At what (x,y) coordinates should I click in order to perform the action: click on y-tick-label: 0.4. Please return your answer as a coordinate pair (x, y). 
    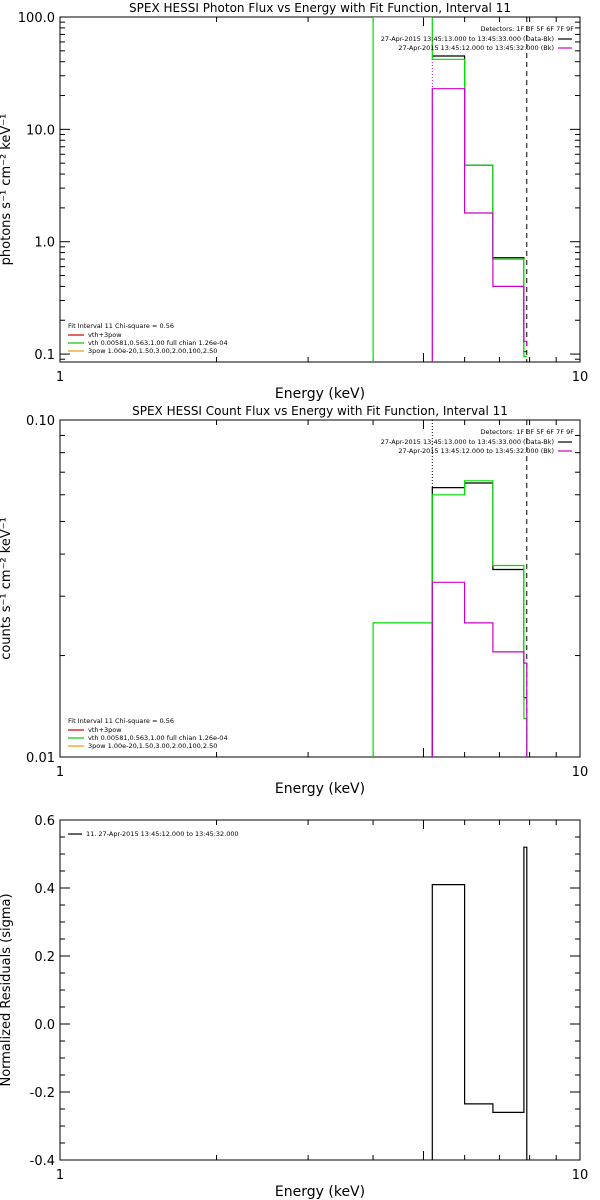
    Looking at the image, I should click on (44, 889).